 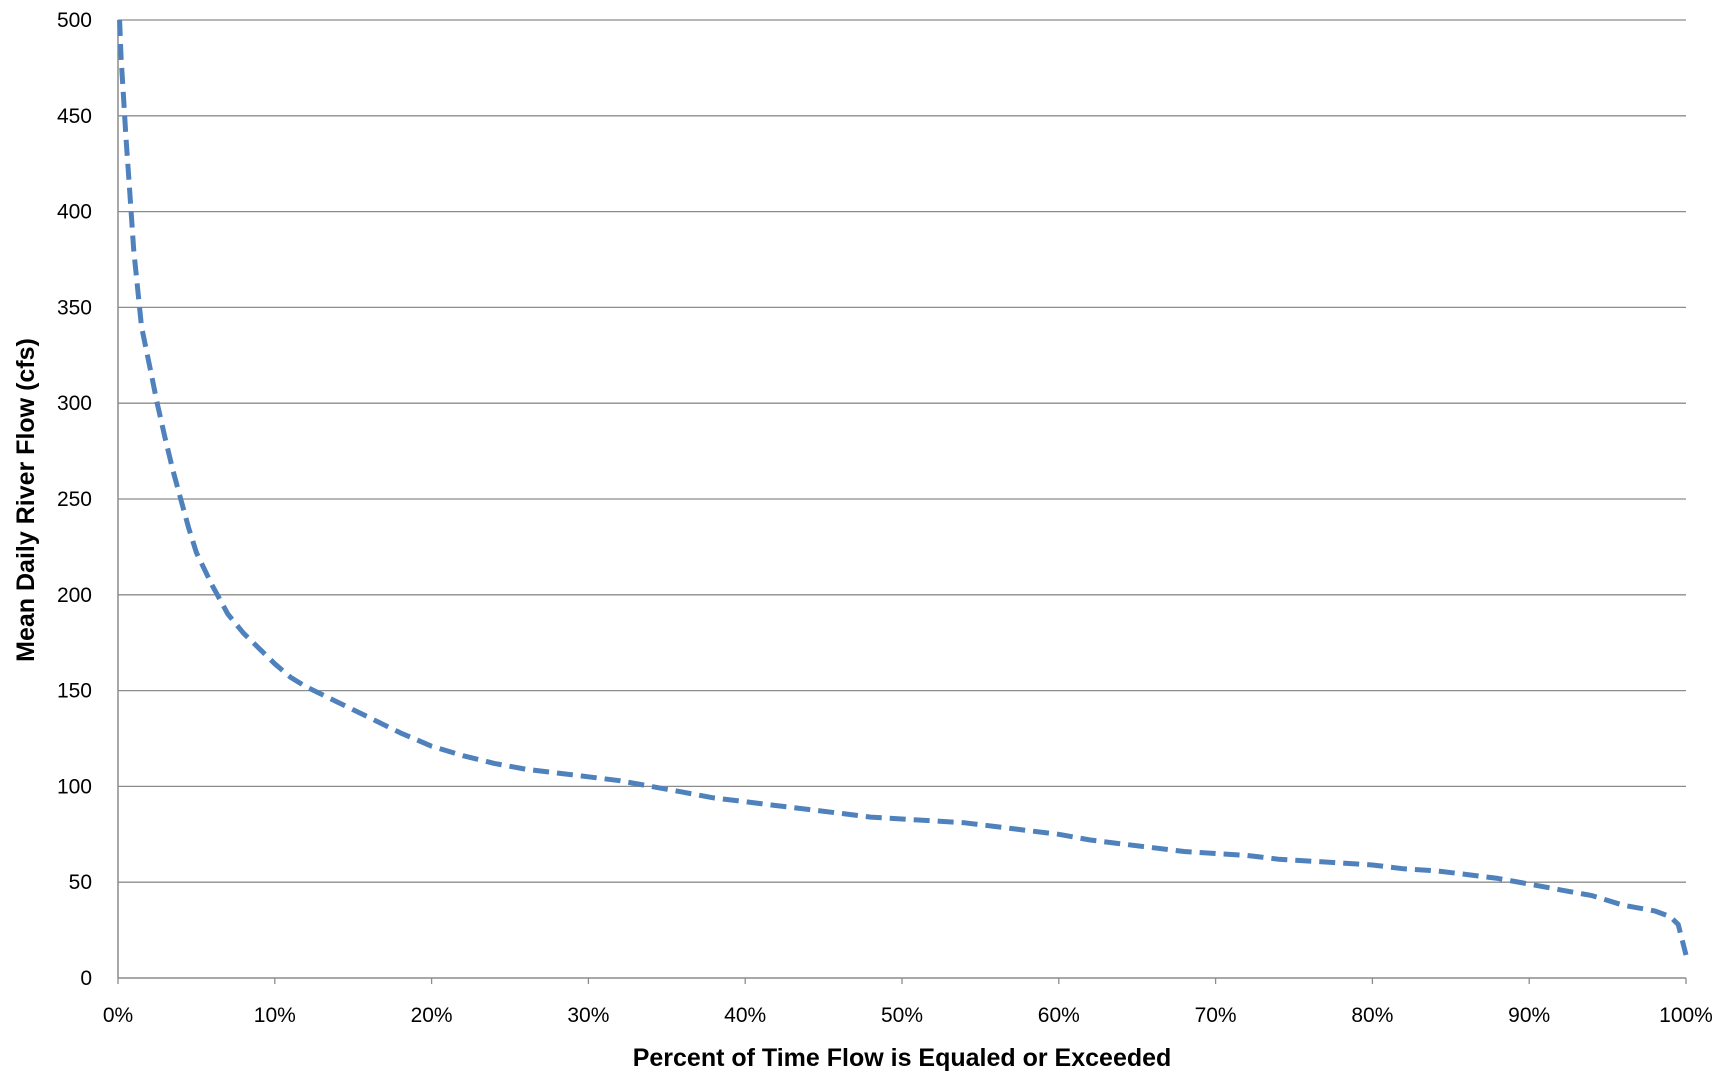 What do you see at coordinates (86, 978) in the screenshot?
I see `y-tick-label: 0` at bounding box center [86, 978].